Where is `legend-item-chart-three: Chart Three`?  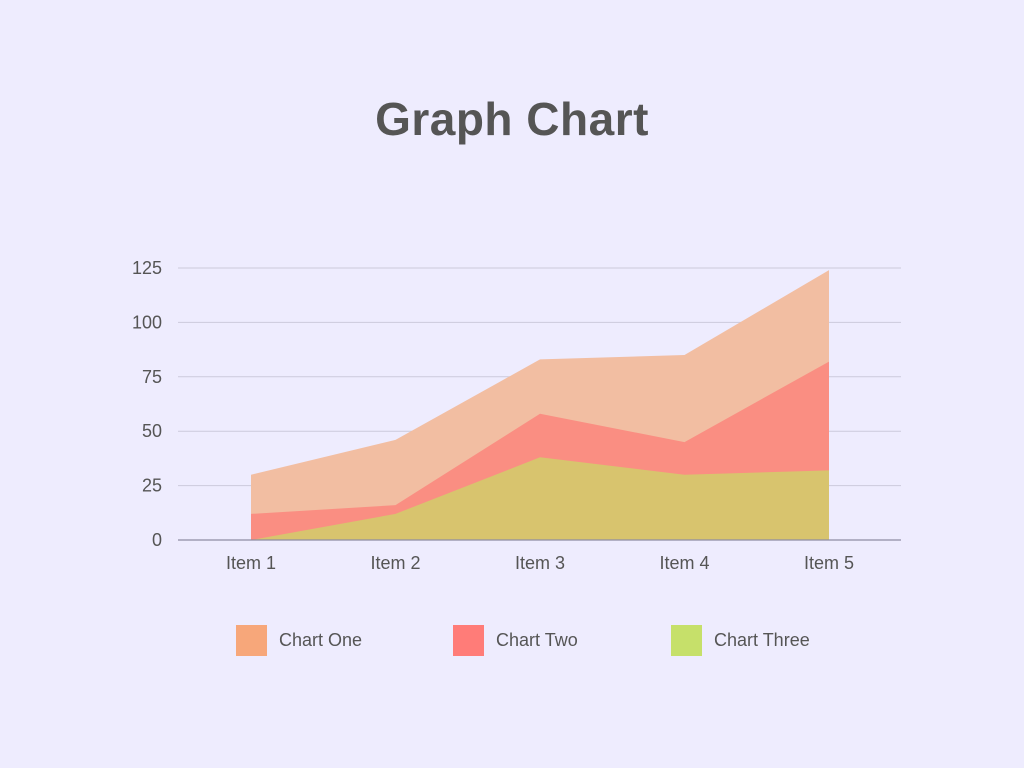
legend-item-chart-three: Chart Three is located at coordinates (740, 640).